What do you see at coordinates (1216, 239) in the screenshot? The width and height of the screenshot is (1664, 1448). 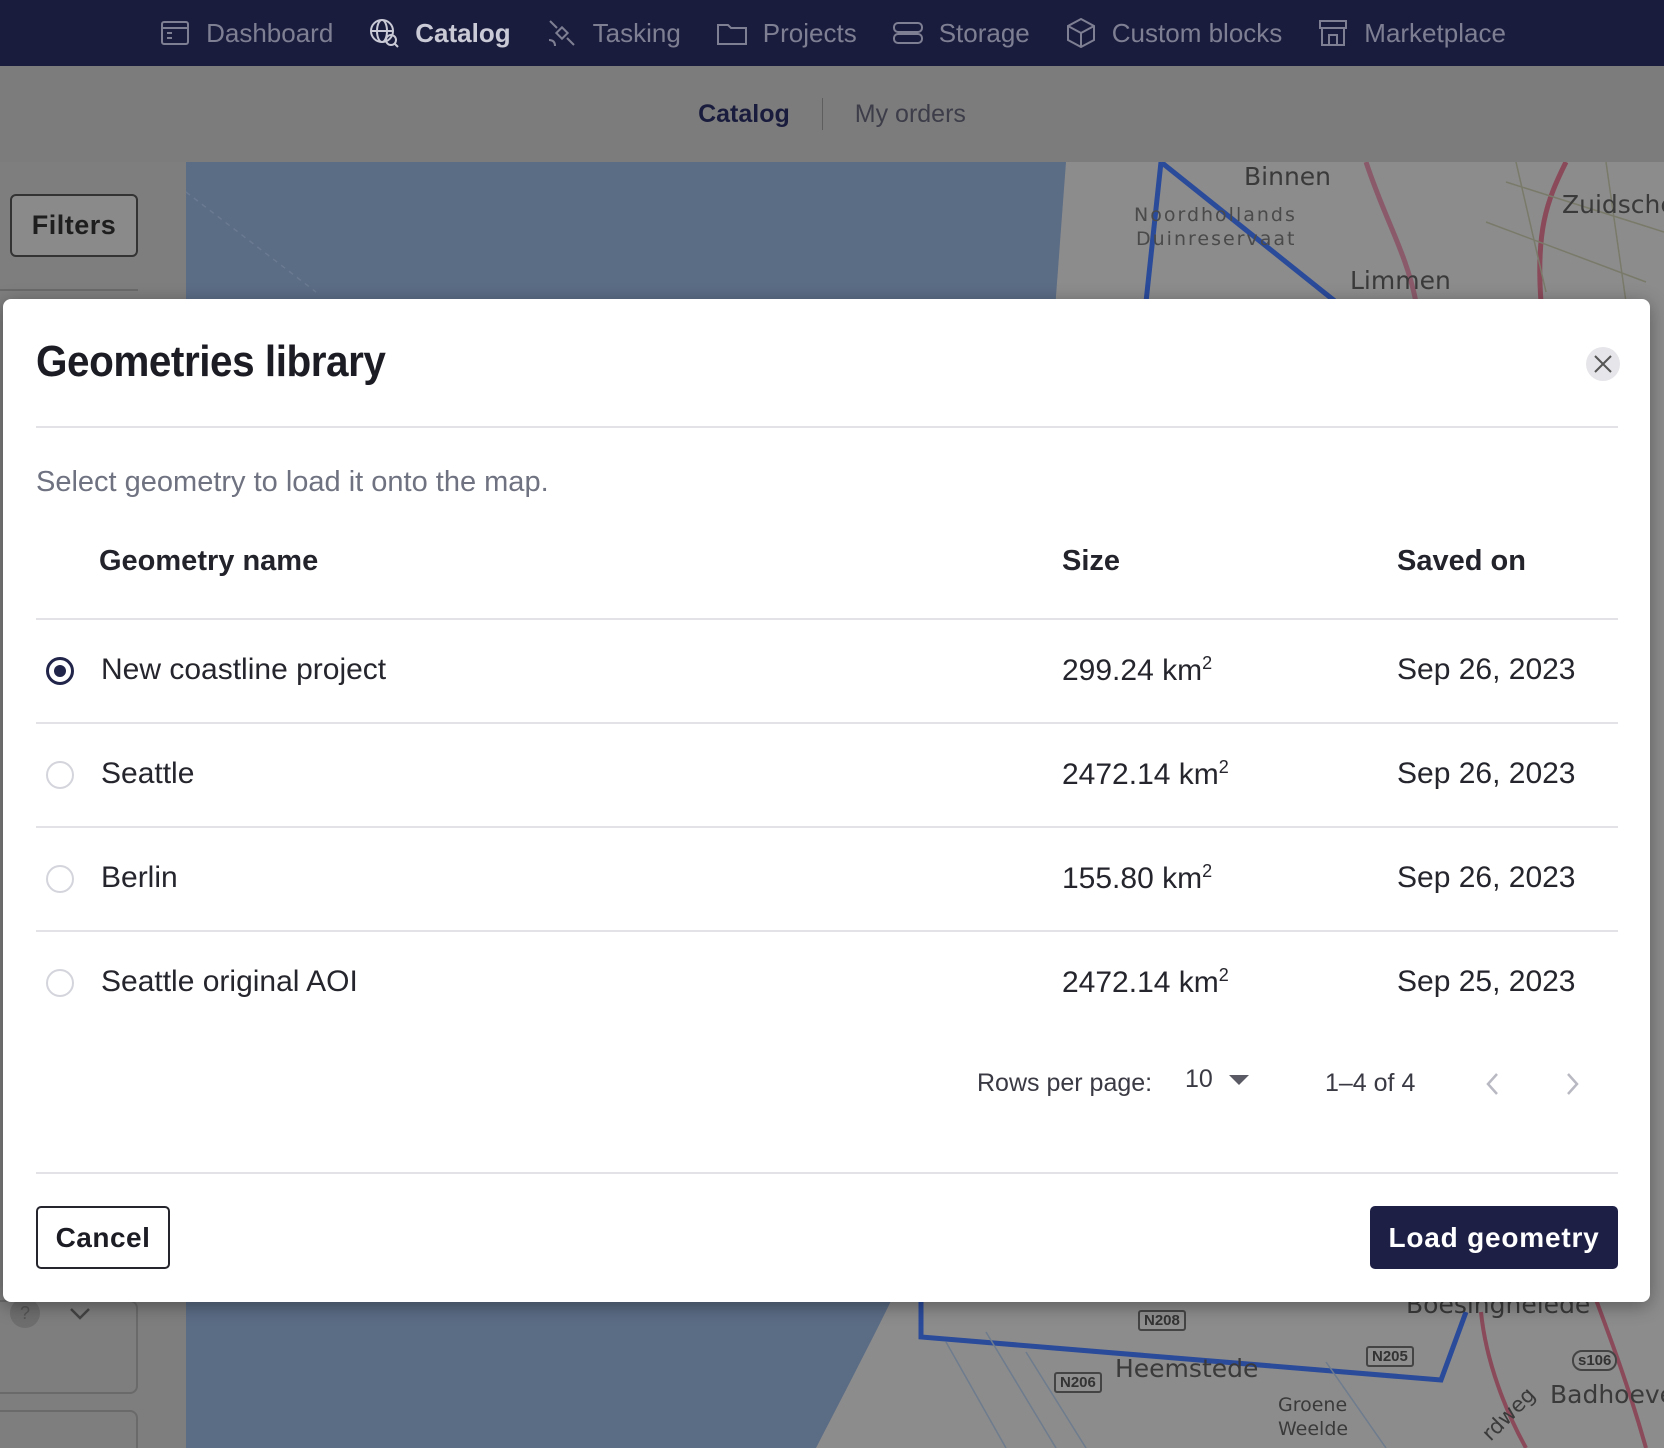 I see `map-place-label: Duinreservaat` at bounding box center [1216, 239].